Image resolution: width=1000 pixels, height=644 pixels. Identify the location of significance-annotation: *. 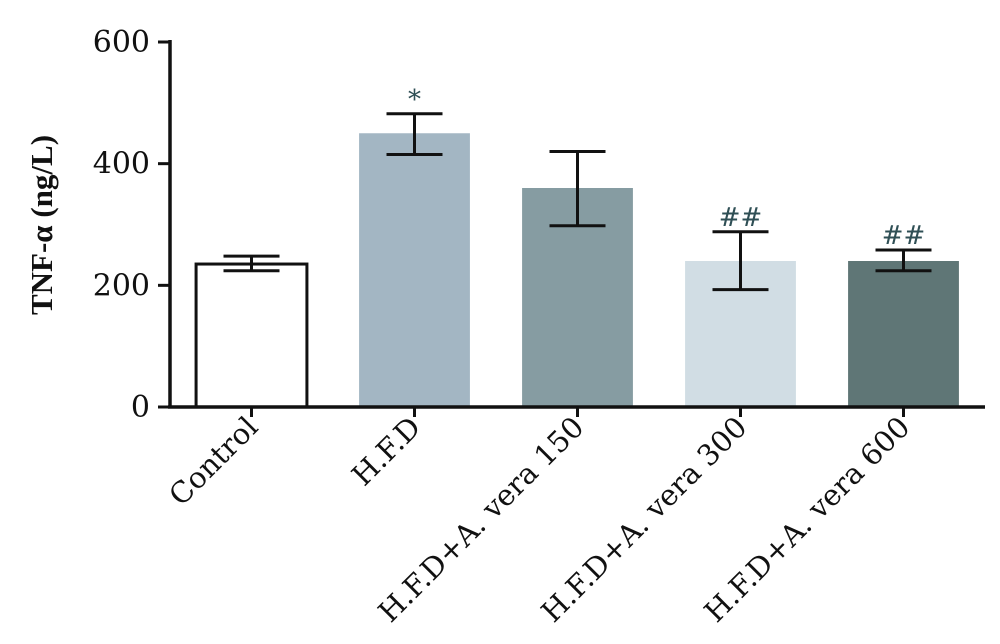
(414, 100).